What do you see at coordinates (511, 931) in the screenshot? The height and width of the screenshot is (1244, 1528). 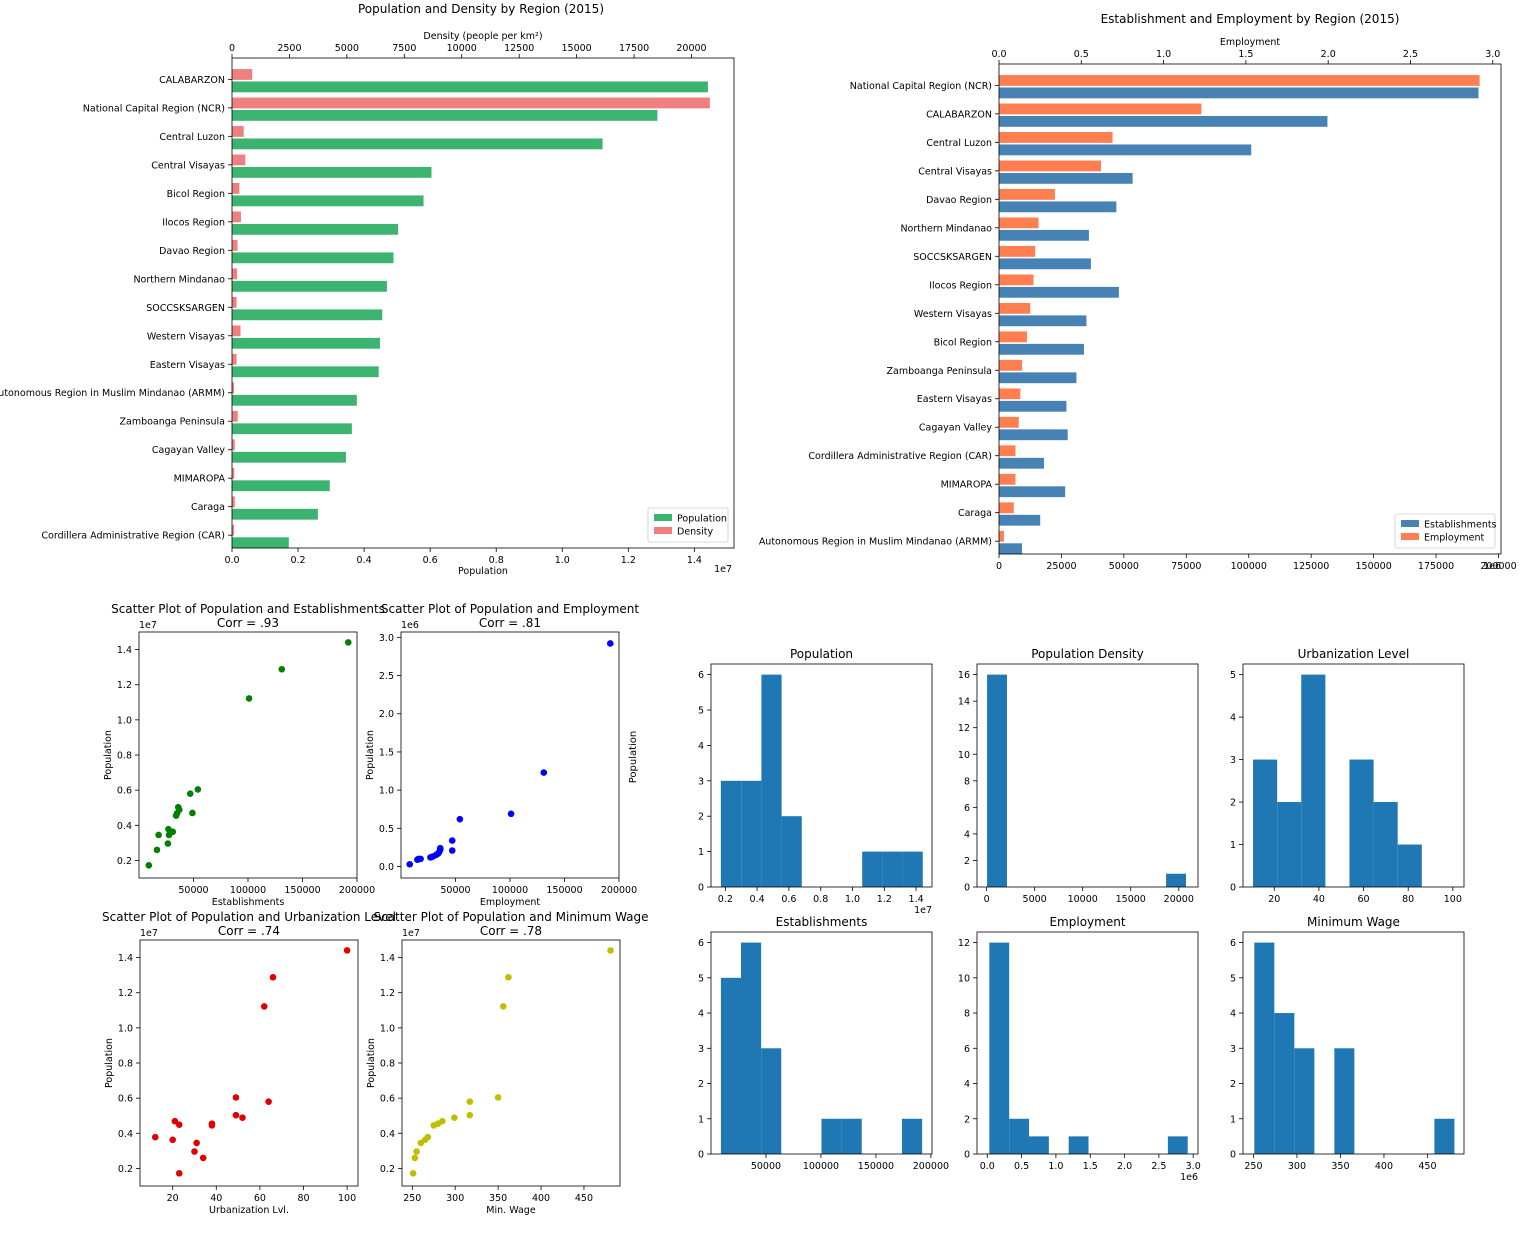 I see `chart-subtitle: Corr = .78` at bounding box center [511, 931].